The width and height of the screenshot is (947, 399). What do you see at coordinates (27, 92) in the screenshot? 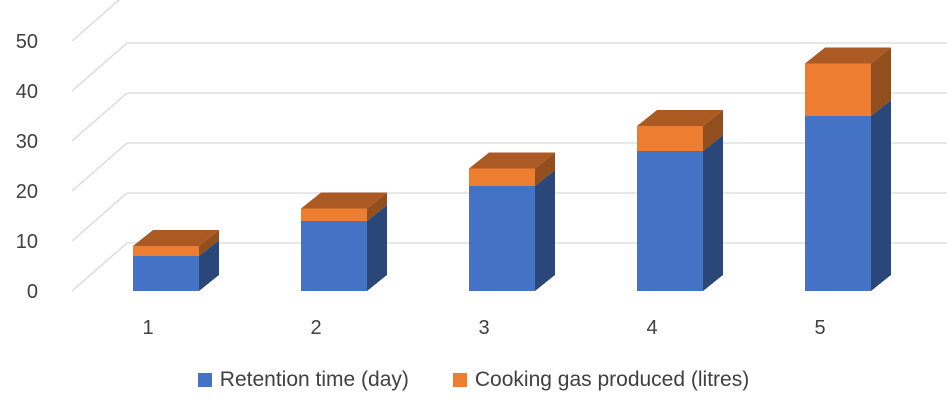
I see `y-tick-label: 40` at bounding box center [27, 92].